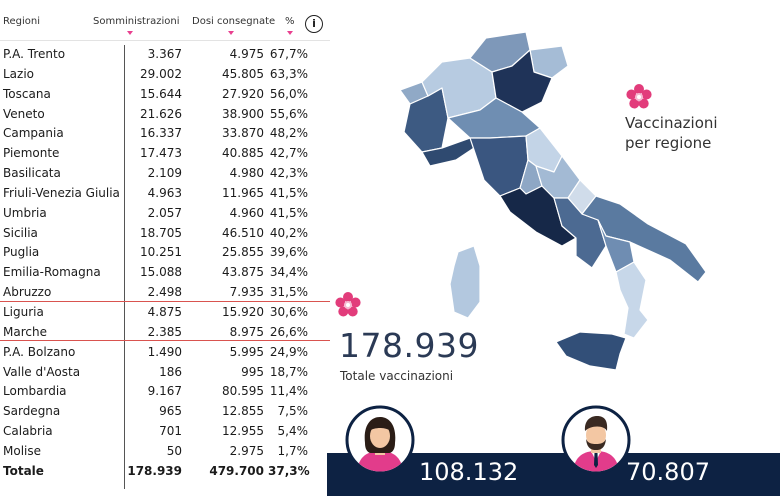 Image resolution: width=780 pixels, height=496 pixels. What do you see at coordinates (632, 300) in the screenshot?
I see `region-calabria` at bounding box center [632, 300].